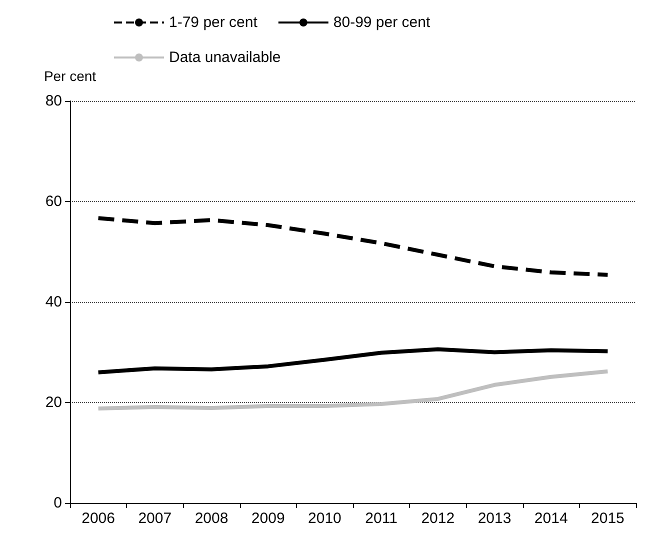 The image size is (666, 539). What do you see at coordinates (268, 518) in the screenshot?
I see `x-tick-label: 2009` at bounding box center [268, 518].